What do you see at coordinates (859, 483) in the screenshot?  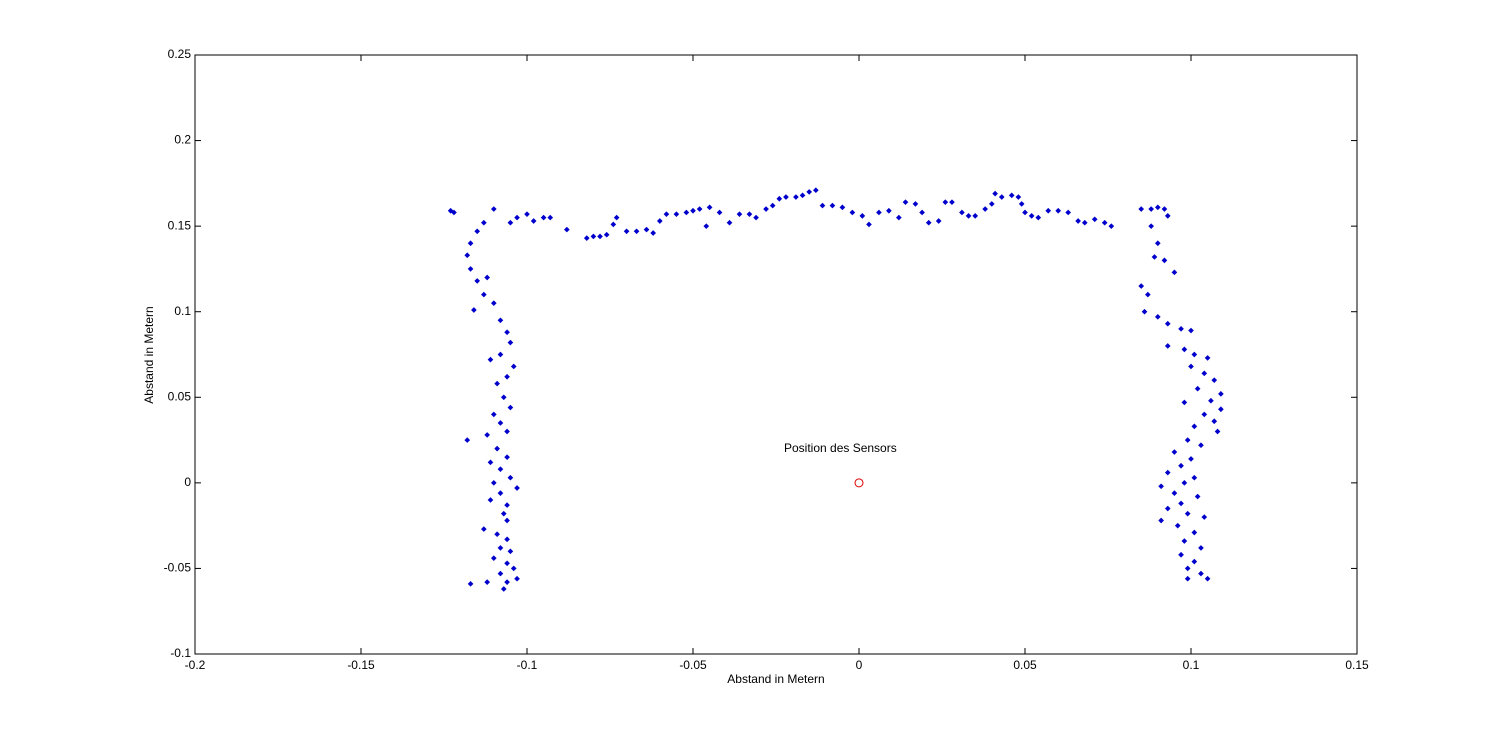 I see `sensor-point` at bounding box center [859, 483].